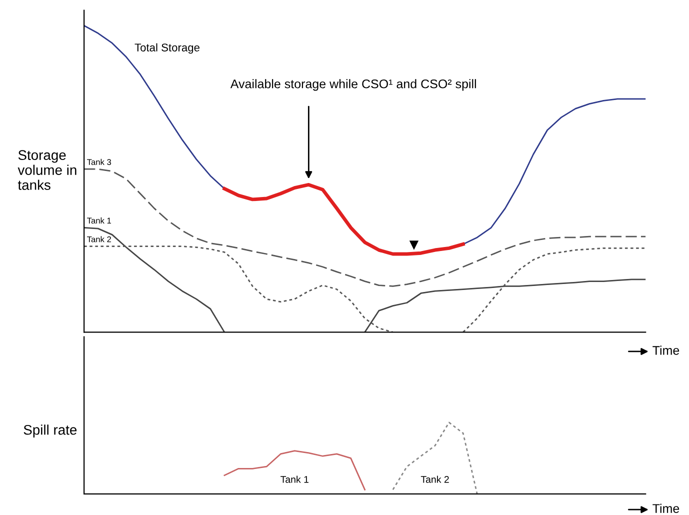 This screenshot has height=515, width=689. Describe the element at coordinates (50, 431) in the screenshot. I see `y-axis-title: Spill rate` at that location.